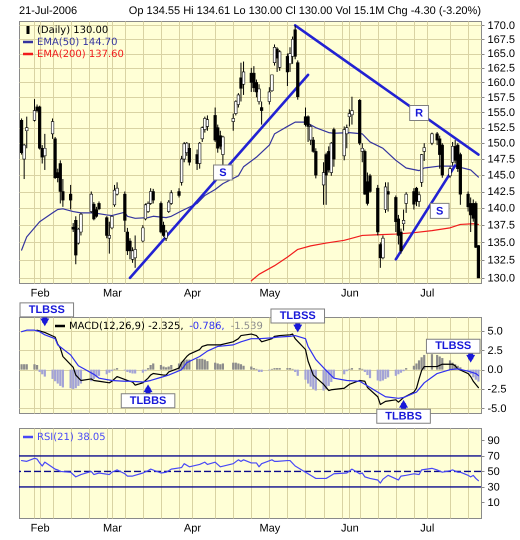 This screenshot has width=520, height=540. What do you see at coordinates (494, 472) in the screenshot?
I see `y-tick-label: 50` at bounding box center [494, 472].